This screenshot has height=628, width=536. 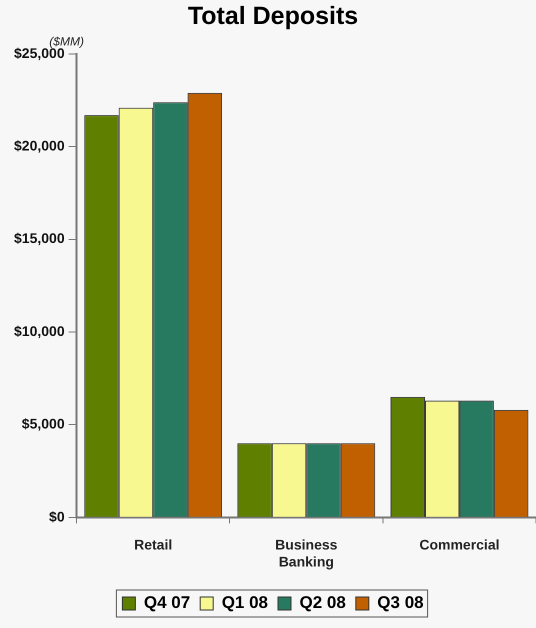 I want to click on chart-title: Total Deposits, so click(x=273, y=16).